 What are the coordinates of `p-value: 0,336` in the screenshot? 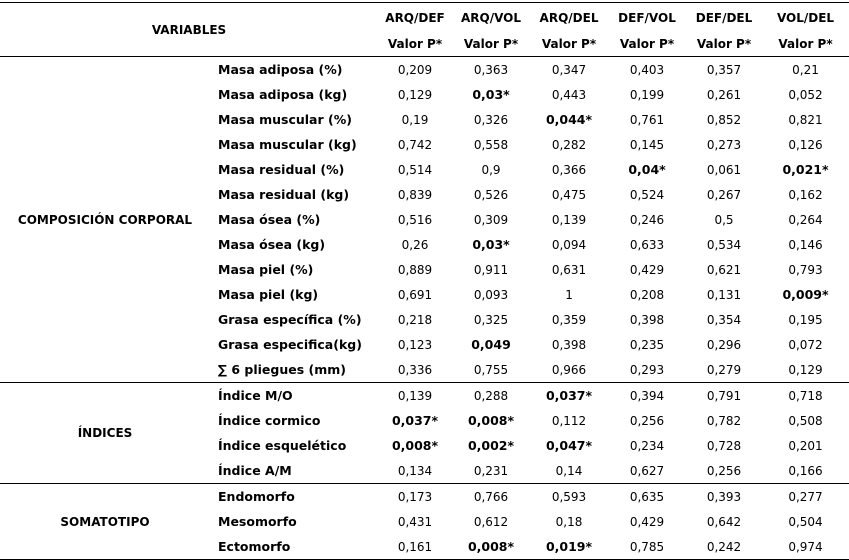 It's located at (415, 369).